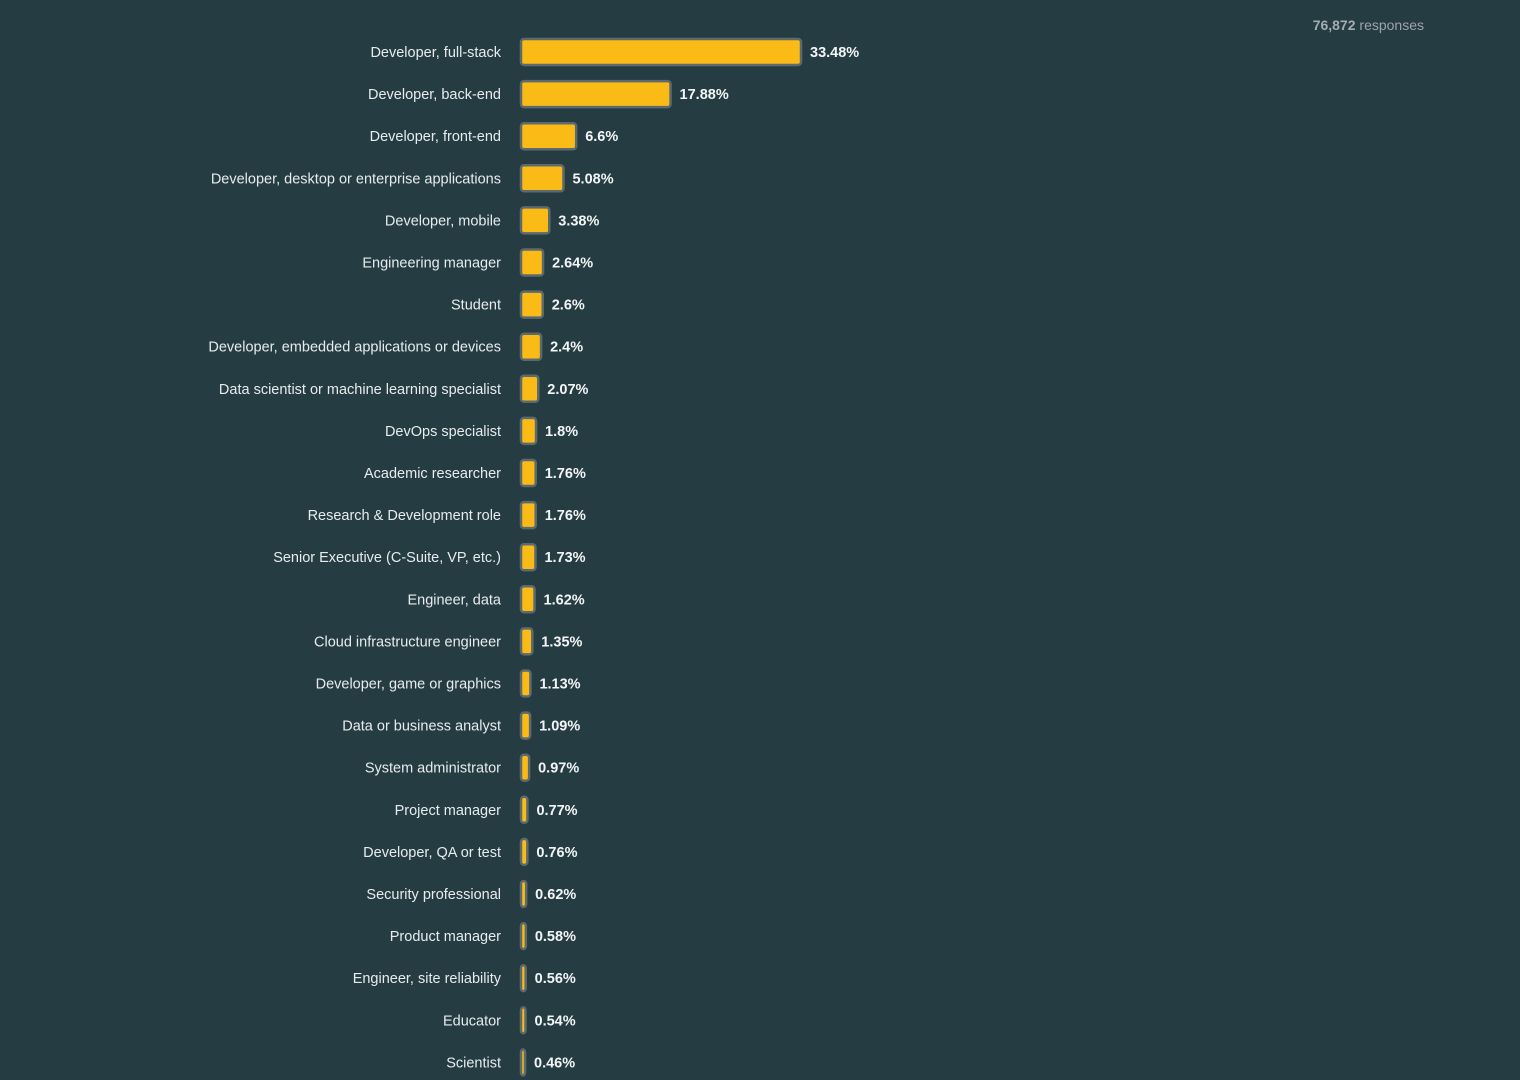 This screenshot has width=1520, height=1080. What do you see at coordinates (834, 53) in the screenshot?
I see `value-label: 33.48%` at bounding box center [834, 53].